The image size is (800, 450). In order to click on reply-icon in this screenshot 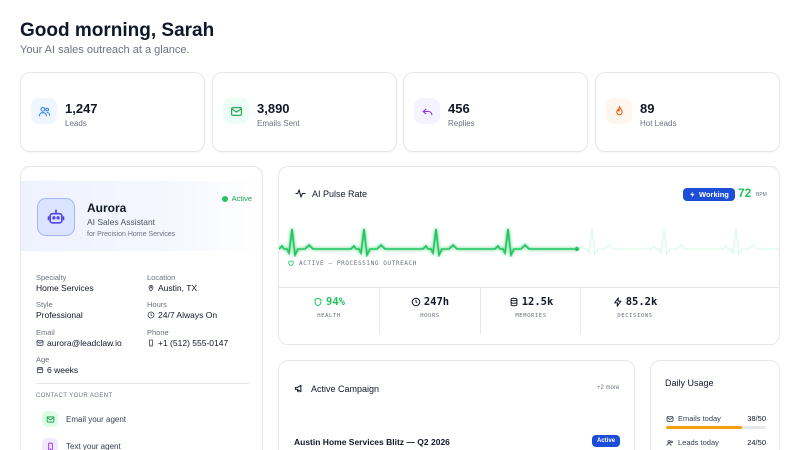, I will do `click(427, 111)`.